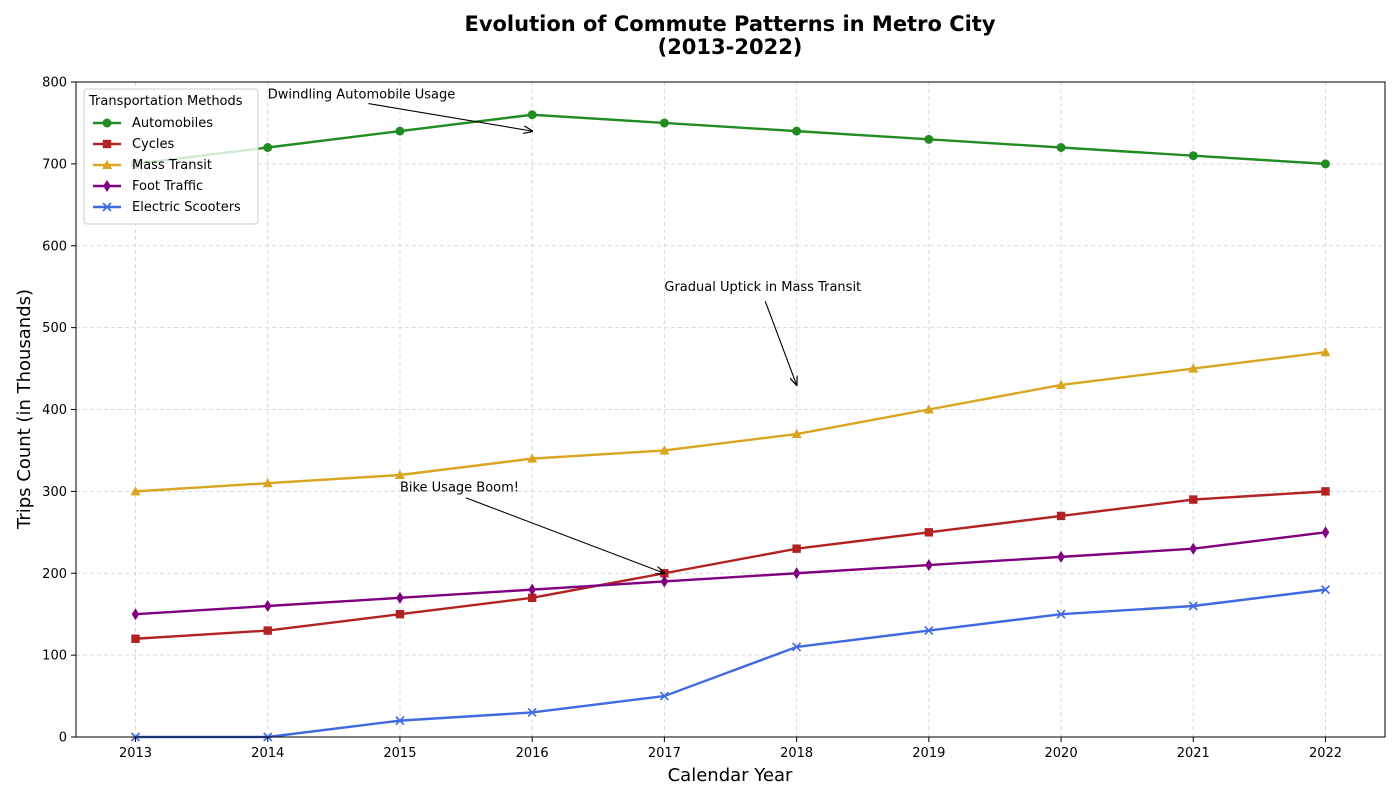  Describe the element at coordinates (796, 573) in the screenshot. I see `data-point-foot-traffic-2018` at that location.